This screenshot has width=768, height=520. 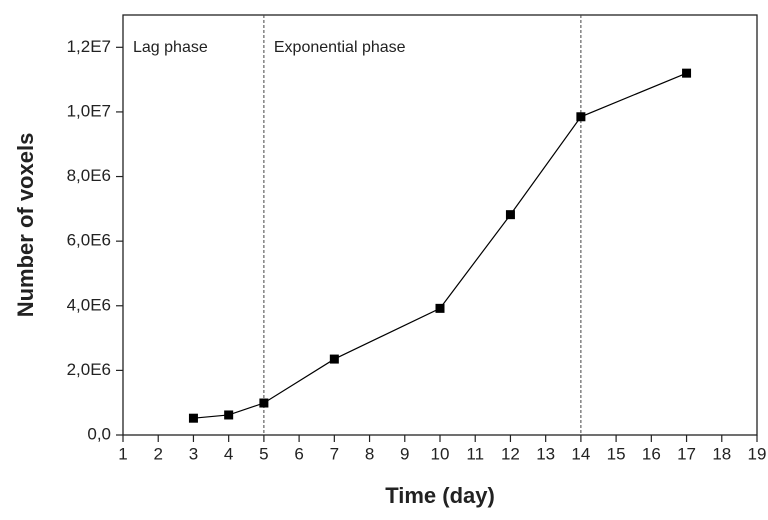 I want to click on y-axis-title: Number of voxels, so click(x=25, y=225).